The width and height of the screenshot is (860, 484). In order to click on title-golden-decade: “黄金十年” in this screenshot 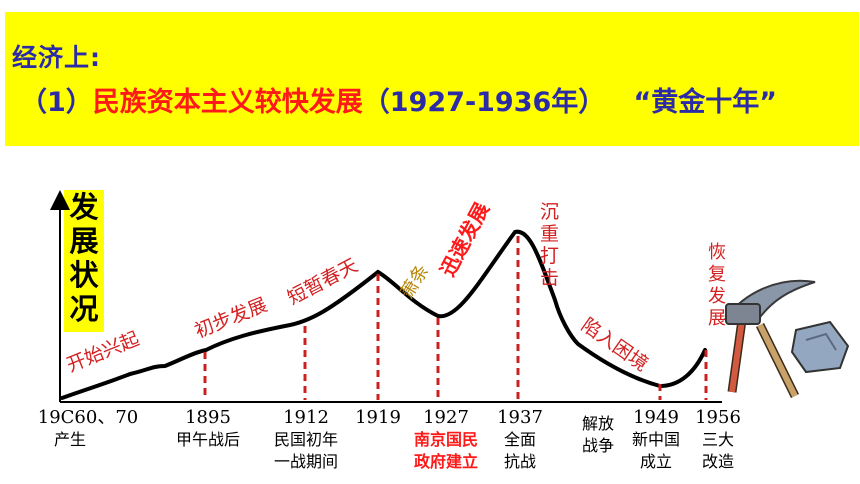, I will do `click(705, 102)`.